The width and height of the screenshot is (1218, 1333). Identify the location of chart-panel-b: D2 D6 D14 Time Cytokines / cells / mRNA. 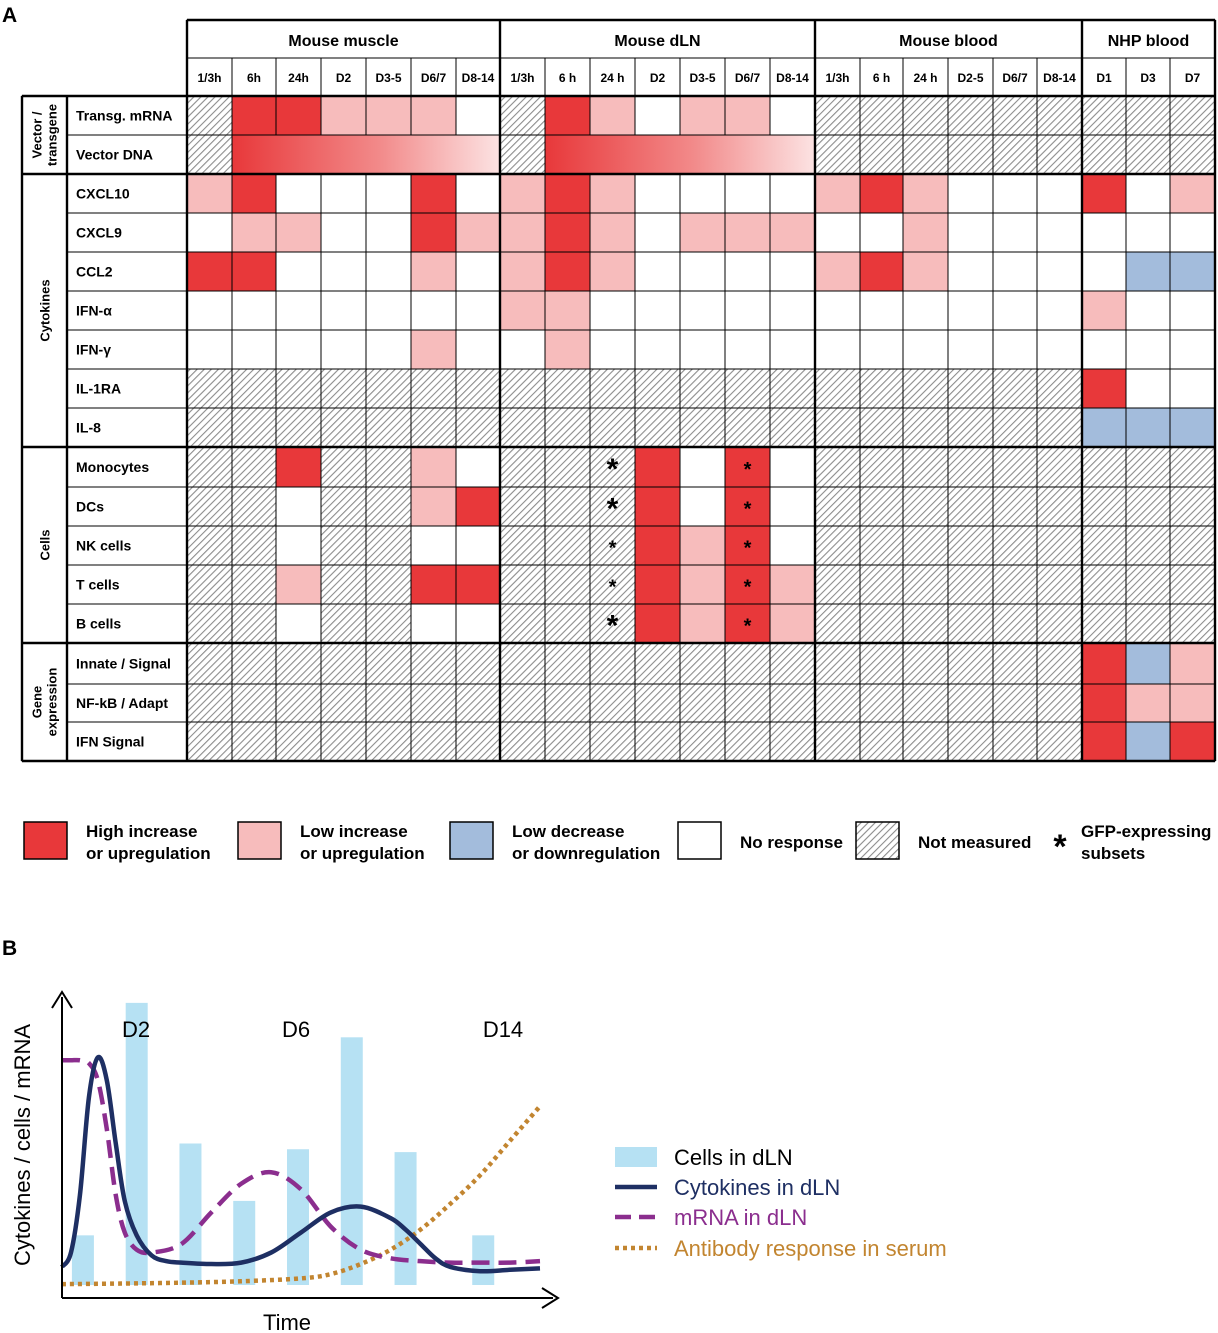
(285, 1161).